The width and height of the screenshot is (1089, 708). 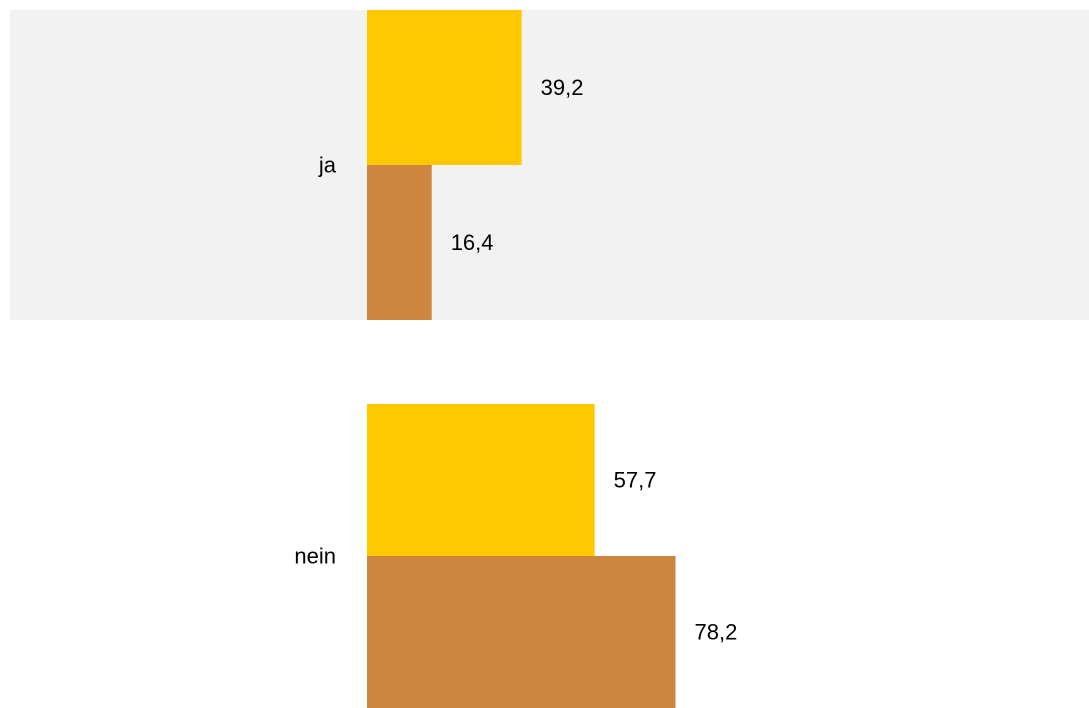 I want to click on data-label-nein-series-2: 78,2, so click(x=715, y=632).